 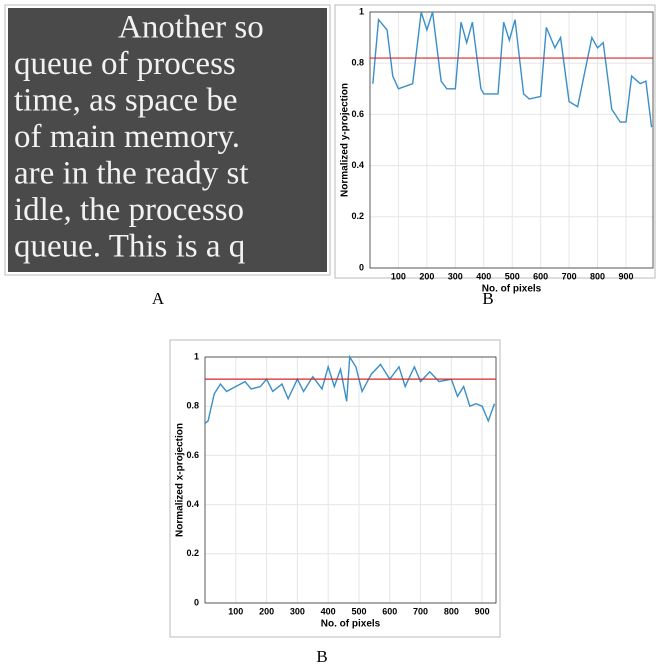 I want to click on image-text-line: queue. This is a q, so click(x=129, y=247).